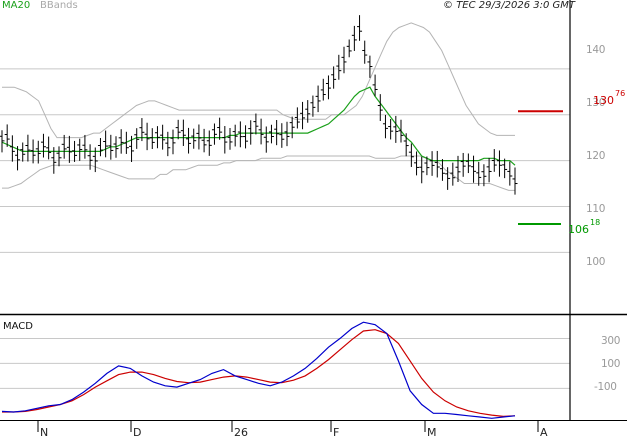  Describe the element at coordinates (137, 432) in the screenshot. I see `x-tick-label: D` at that location.